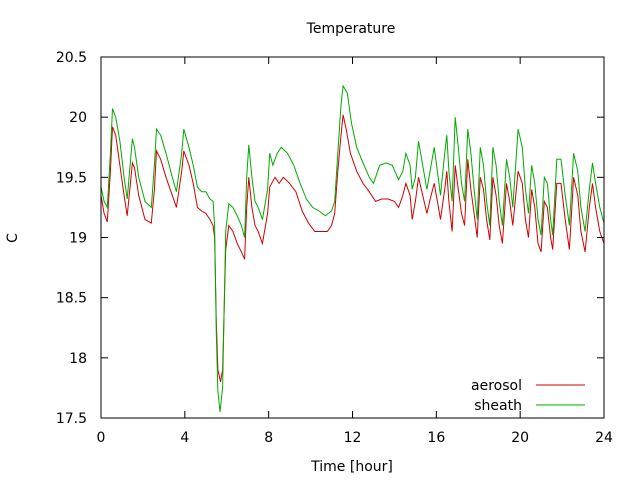 The height and width of the screenshot is (480, 640). What do you see at coordinates (353, 438) in the screenshot?
I see `x-tick-label: 12` at bounding box center [353, 438].